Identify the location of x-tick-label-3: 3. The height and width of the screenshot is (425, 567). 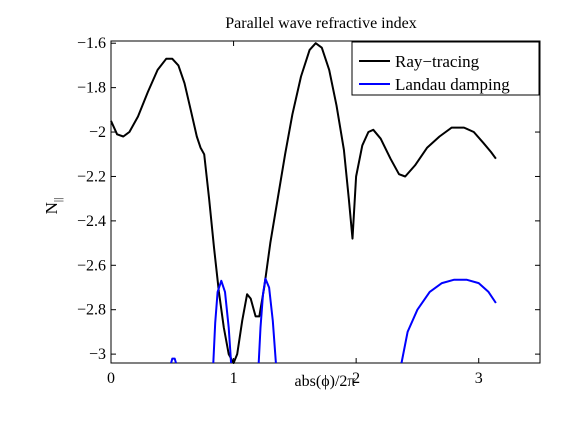
(479, 378).